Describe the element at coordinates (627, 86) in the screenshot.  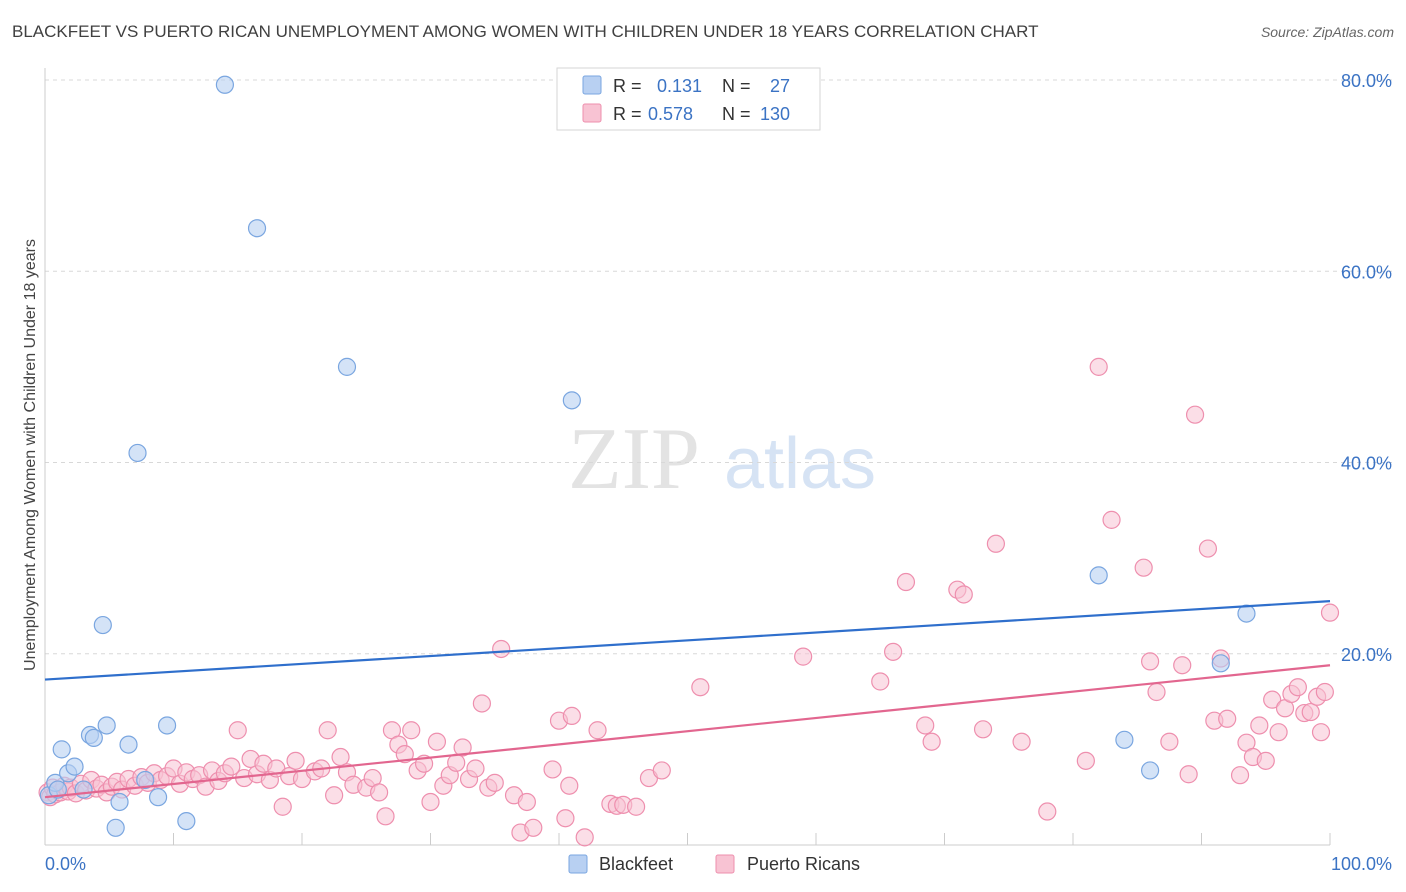
I see `legend-r-label-blackfeet: R =` at that location.